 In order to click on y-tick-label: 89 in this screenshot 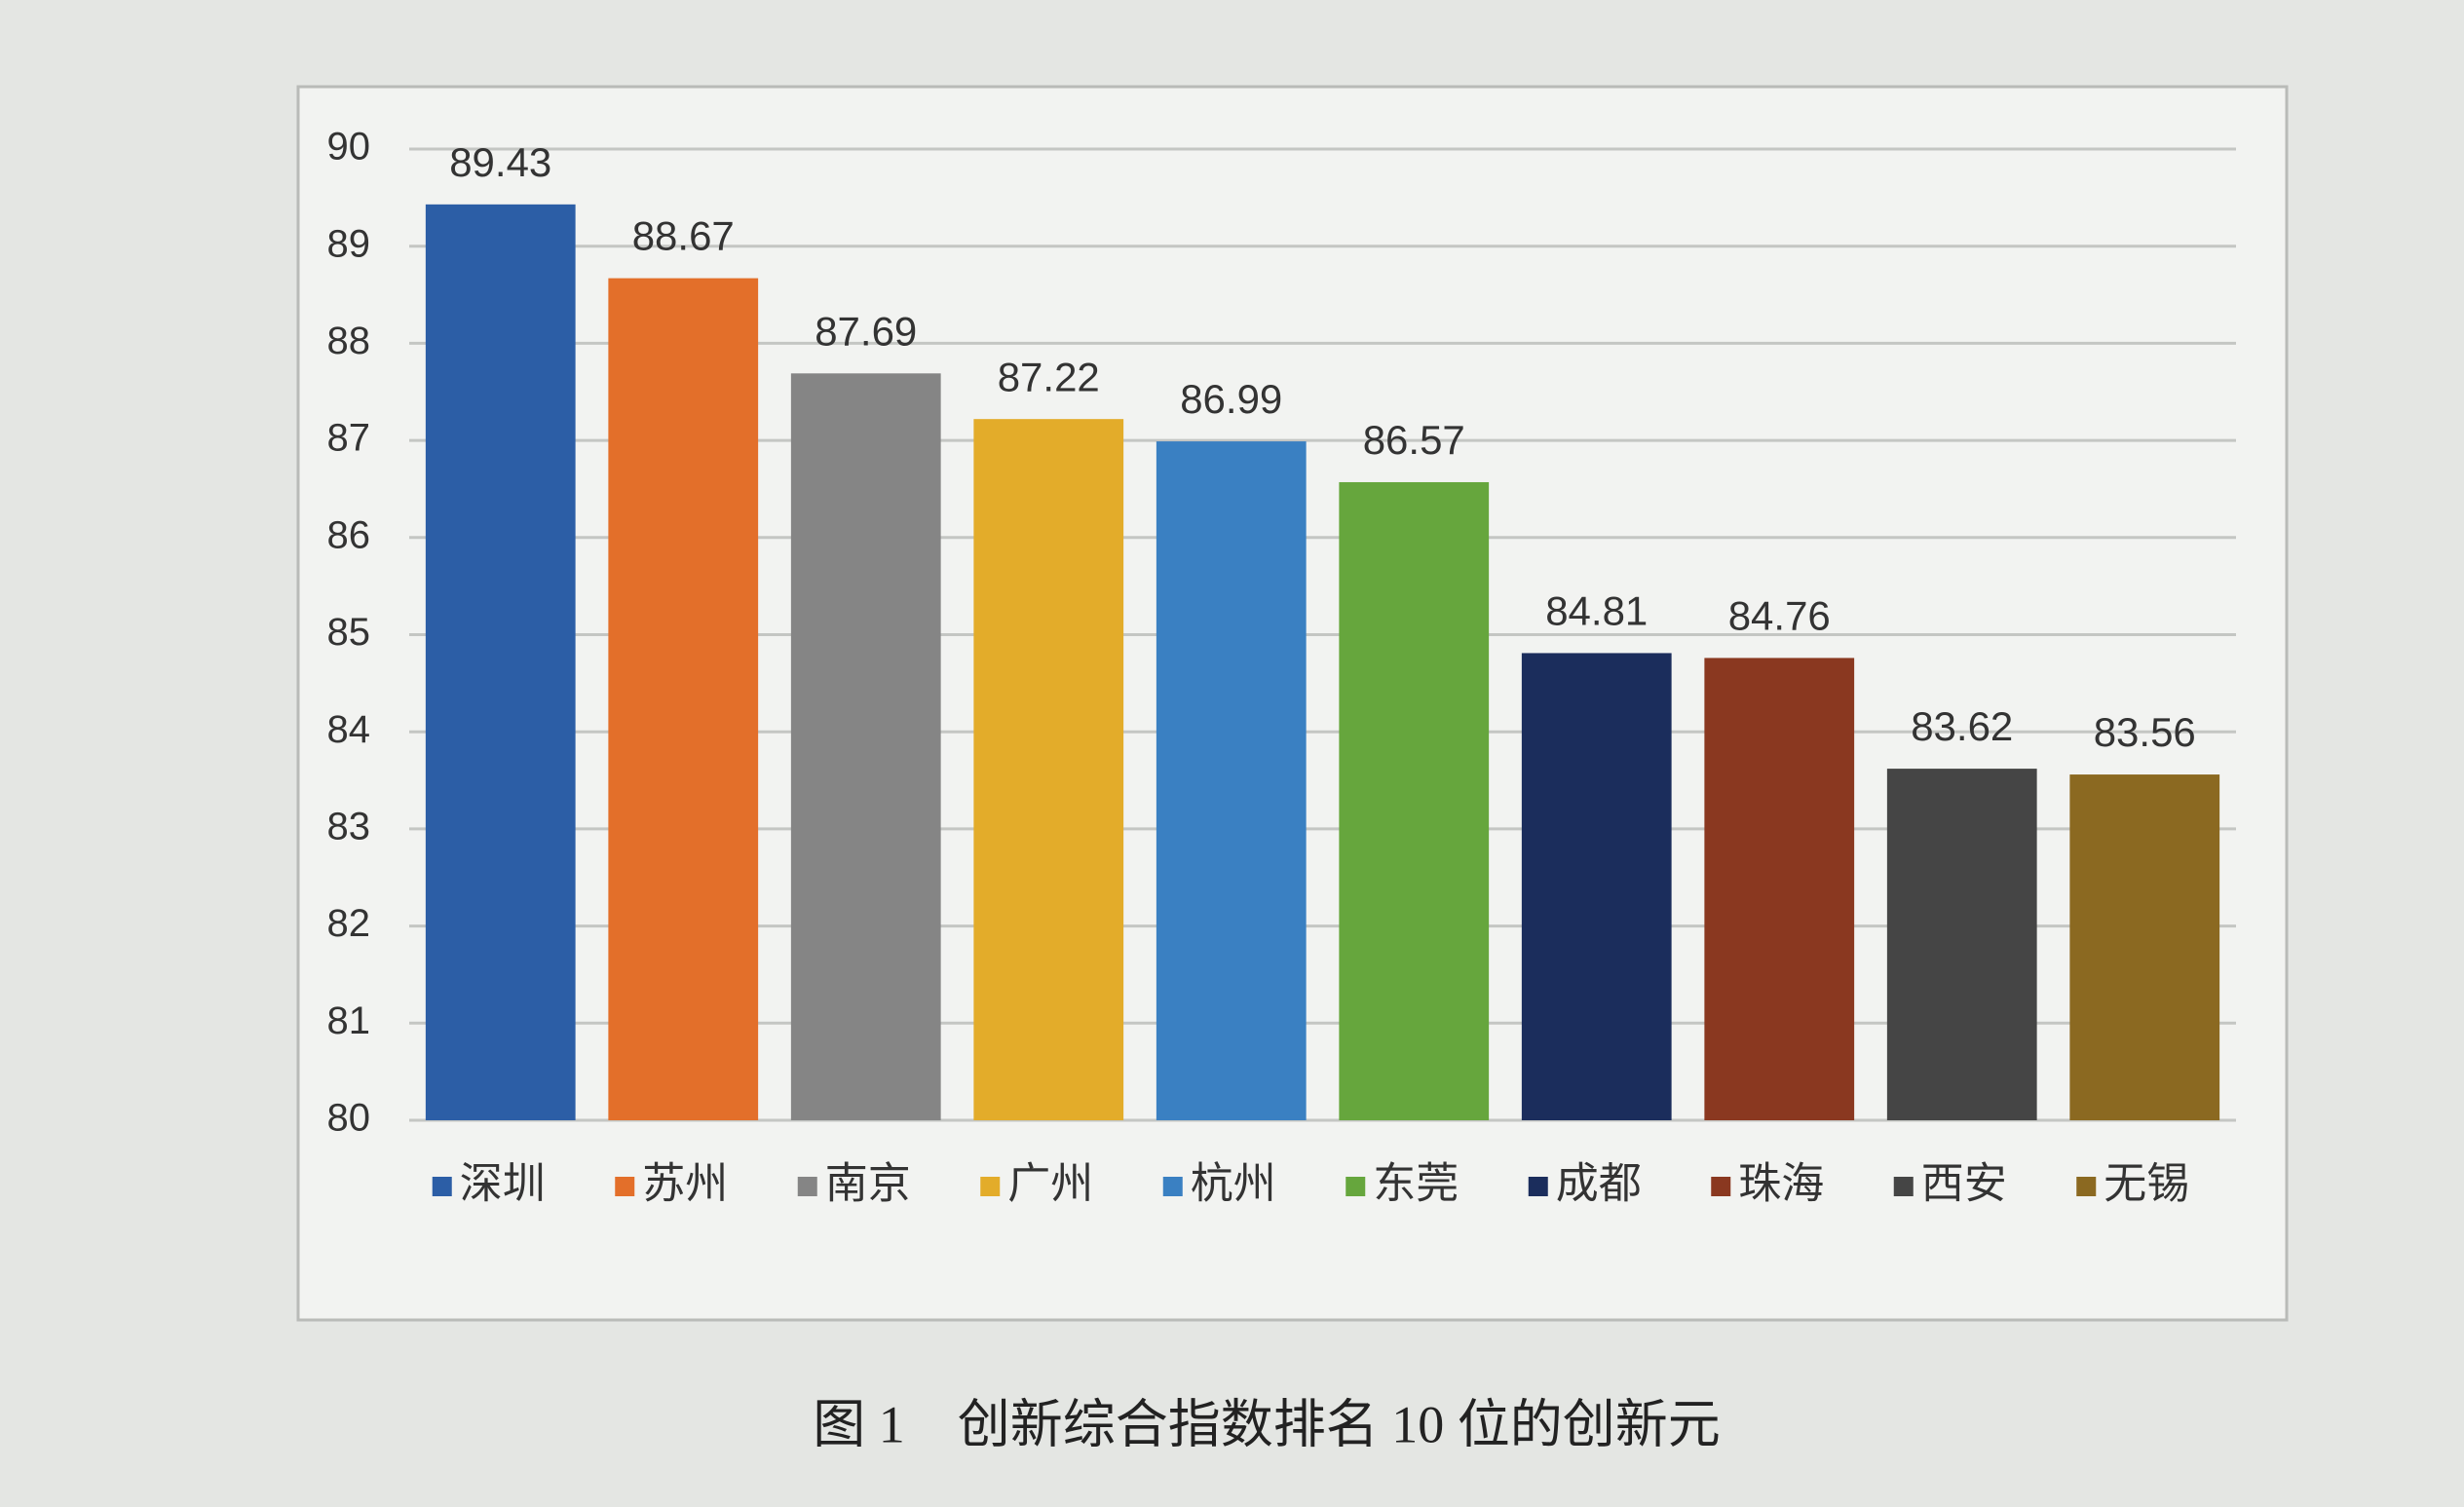, I will do `click(349, 243)`.